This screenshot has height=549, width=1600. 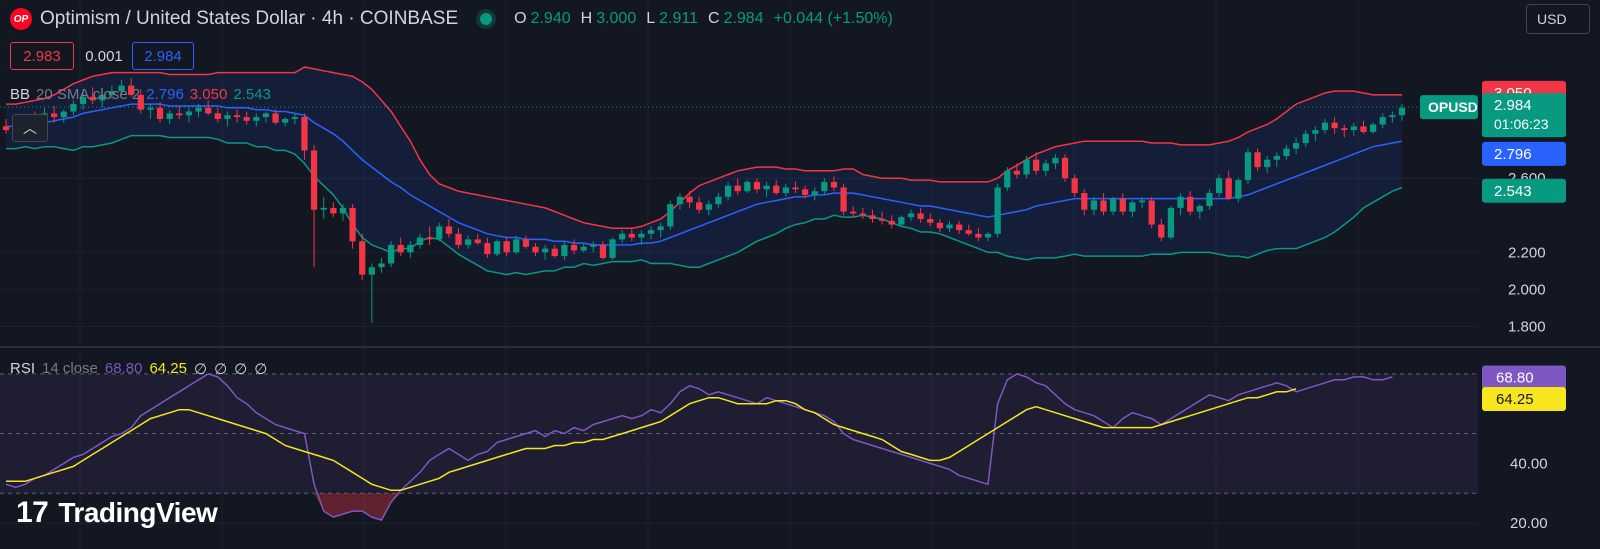 I want to click on collapse-indicators-button: ︿, so click(x=30, y=128).